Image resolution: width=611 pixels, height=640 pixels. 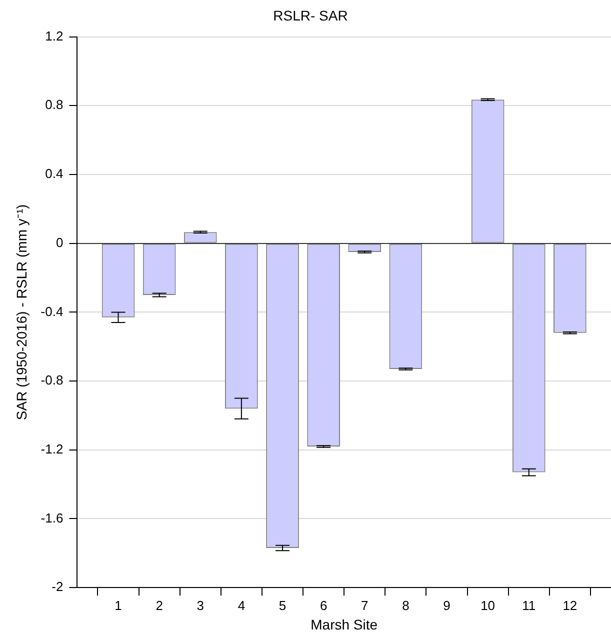 I want to click on y-tick-label: 0.4, so click(x=54, y=174).